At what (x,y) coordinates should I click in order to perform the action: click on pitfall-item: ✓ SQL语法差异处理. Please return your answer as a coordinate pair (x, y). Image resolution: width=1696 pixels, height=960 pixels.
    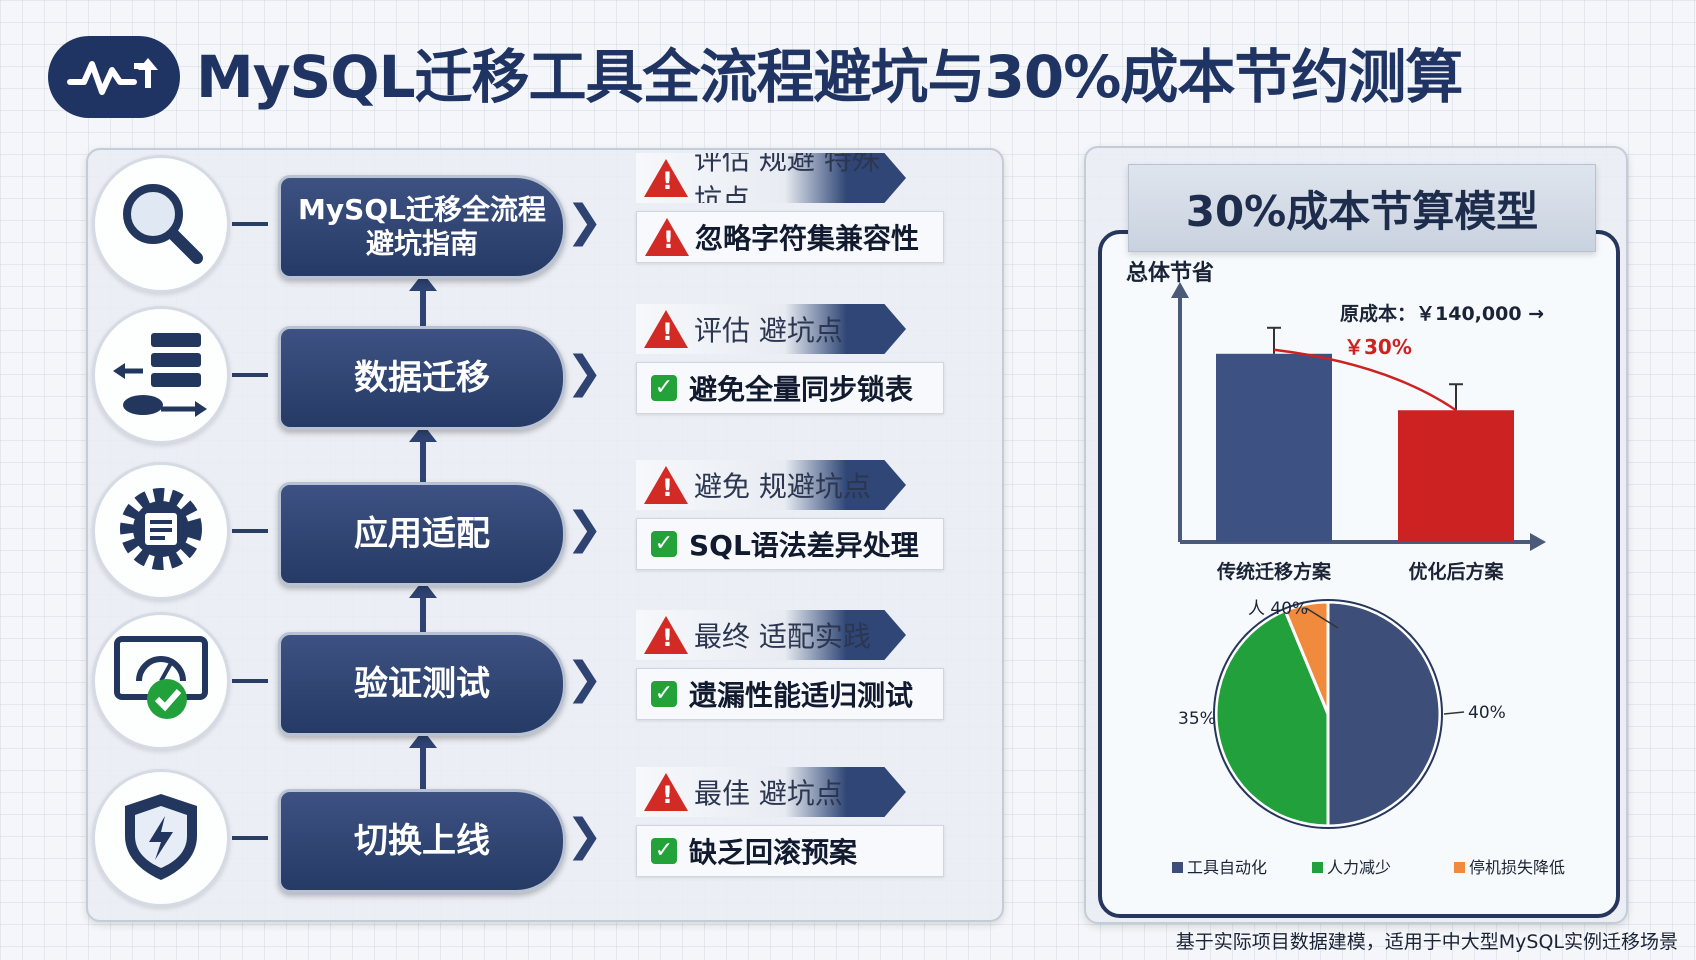
    Looking at the image, I should click on (790, 544).